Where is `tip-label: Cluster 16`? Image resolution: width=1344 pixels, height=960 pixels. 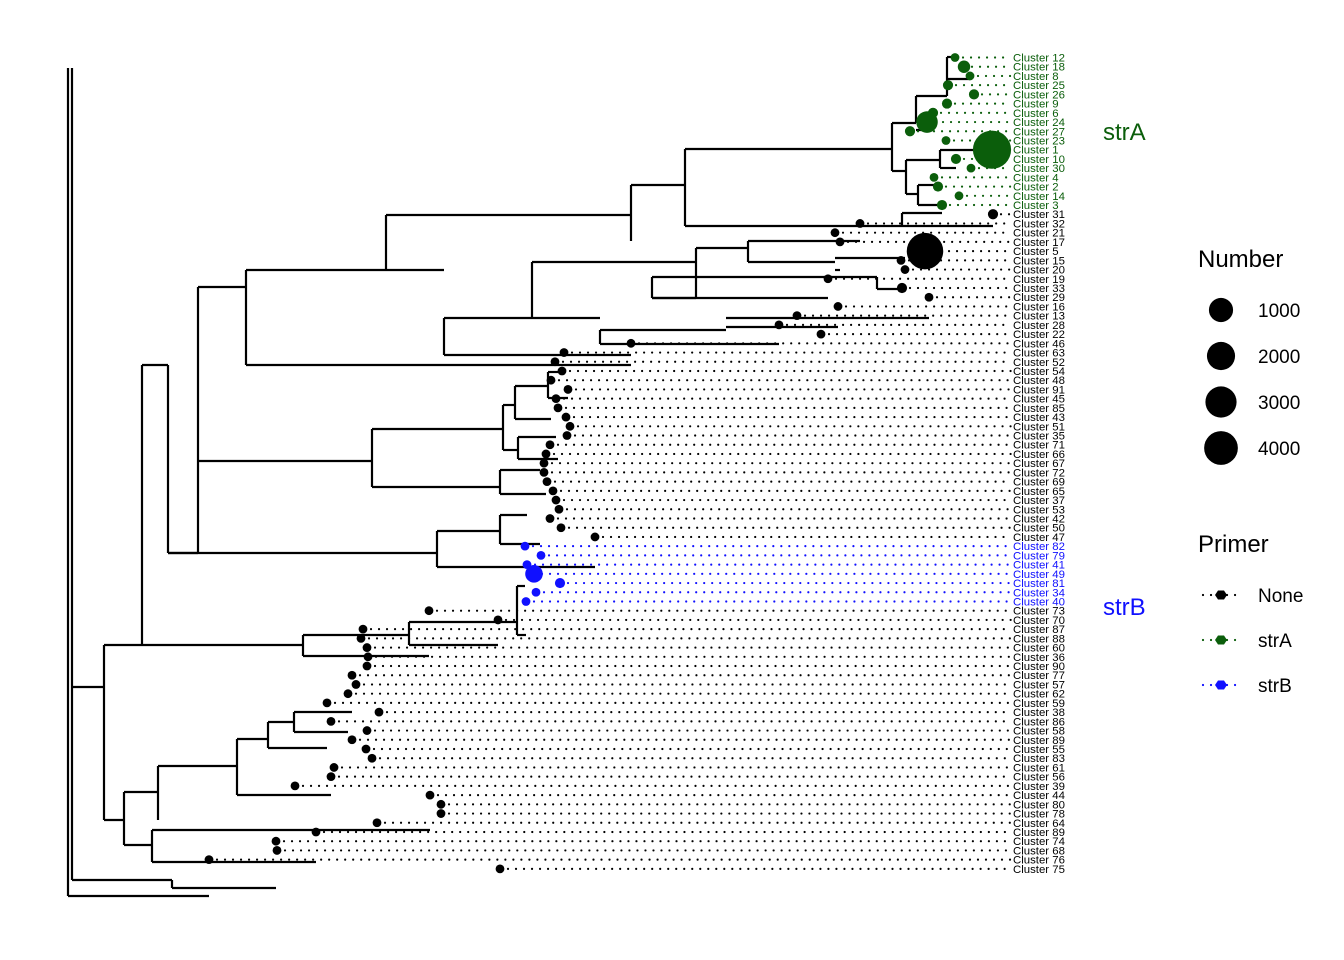 tip-label: Cluster 16 is located at coordinates (1039, 307).